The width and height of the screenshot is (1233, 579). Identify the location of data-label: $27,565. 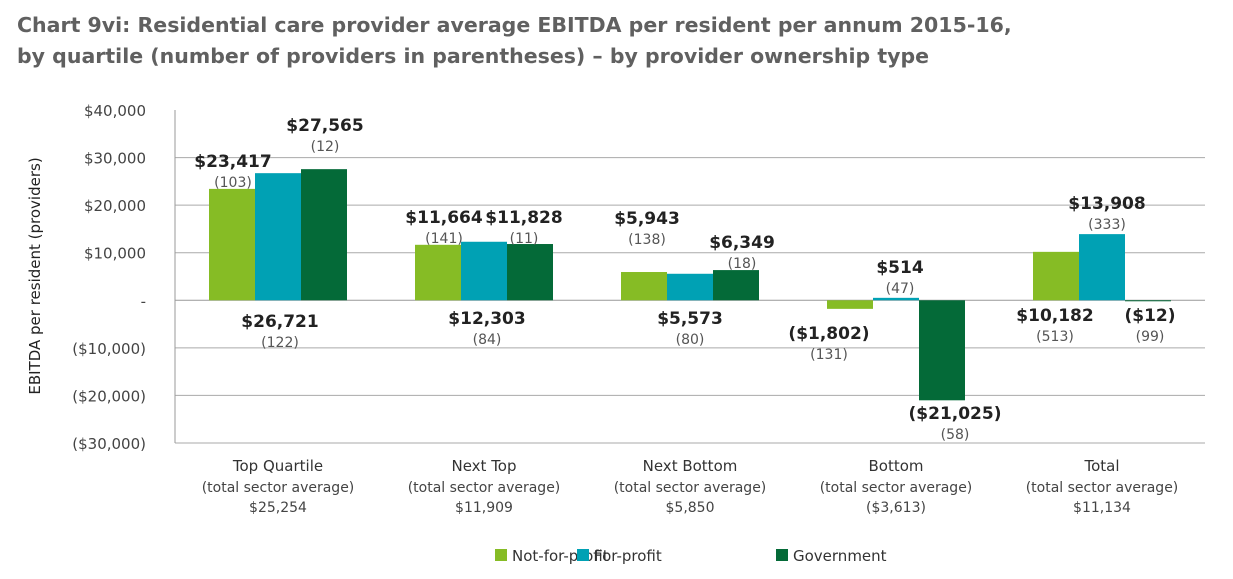
(324, 126).